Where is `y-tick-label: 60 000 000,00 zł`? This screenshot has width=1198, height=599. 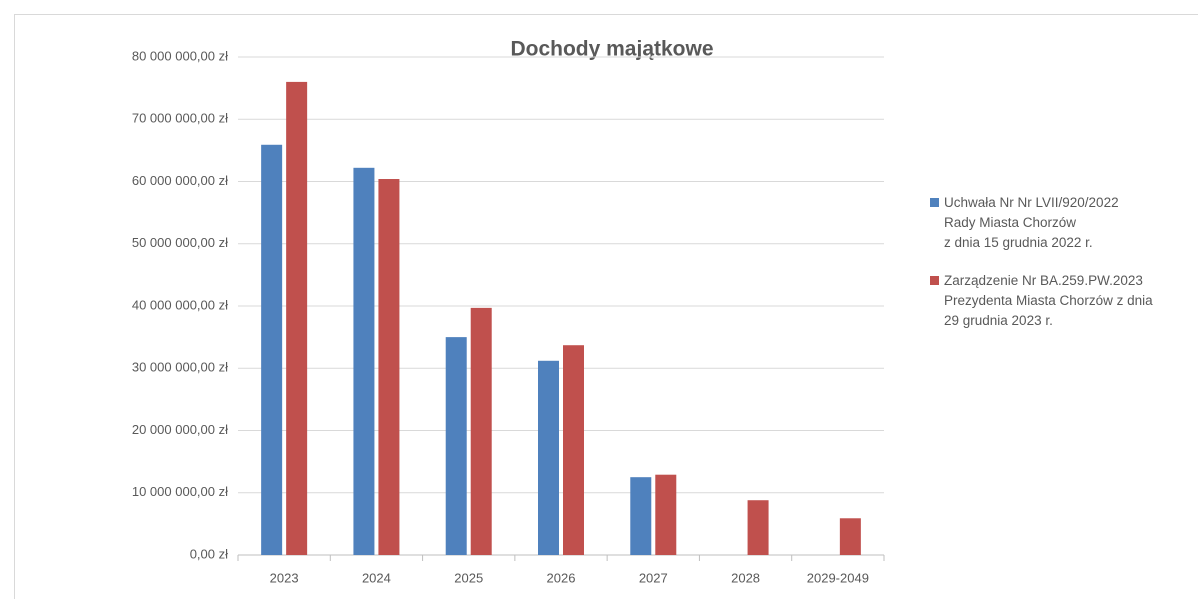
y-tick-label: 60 000 000,00 zł is located at coordinates (180, 180).